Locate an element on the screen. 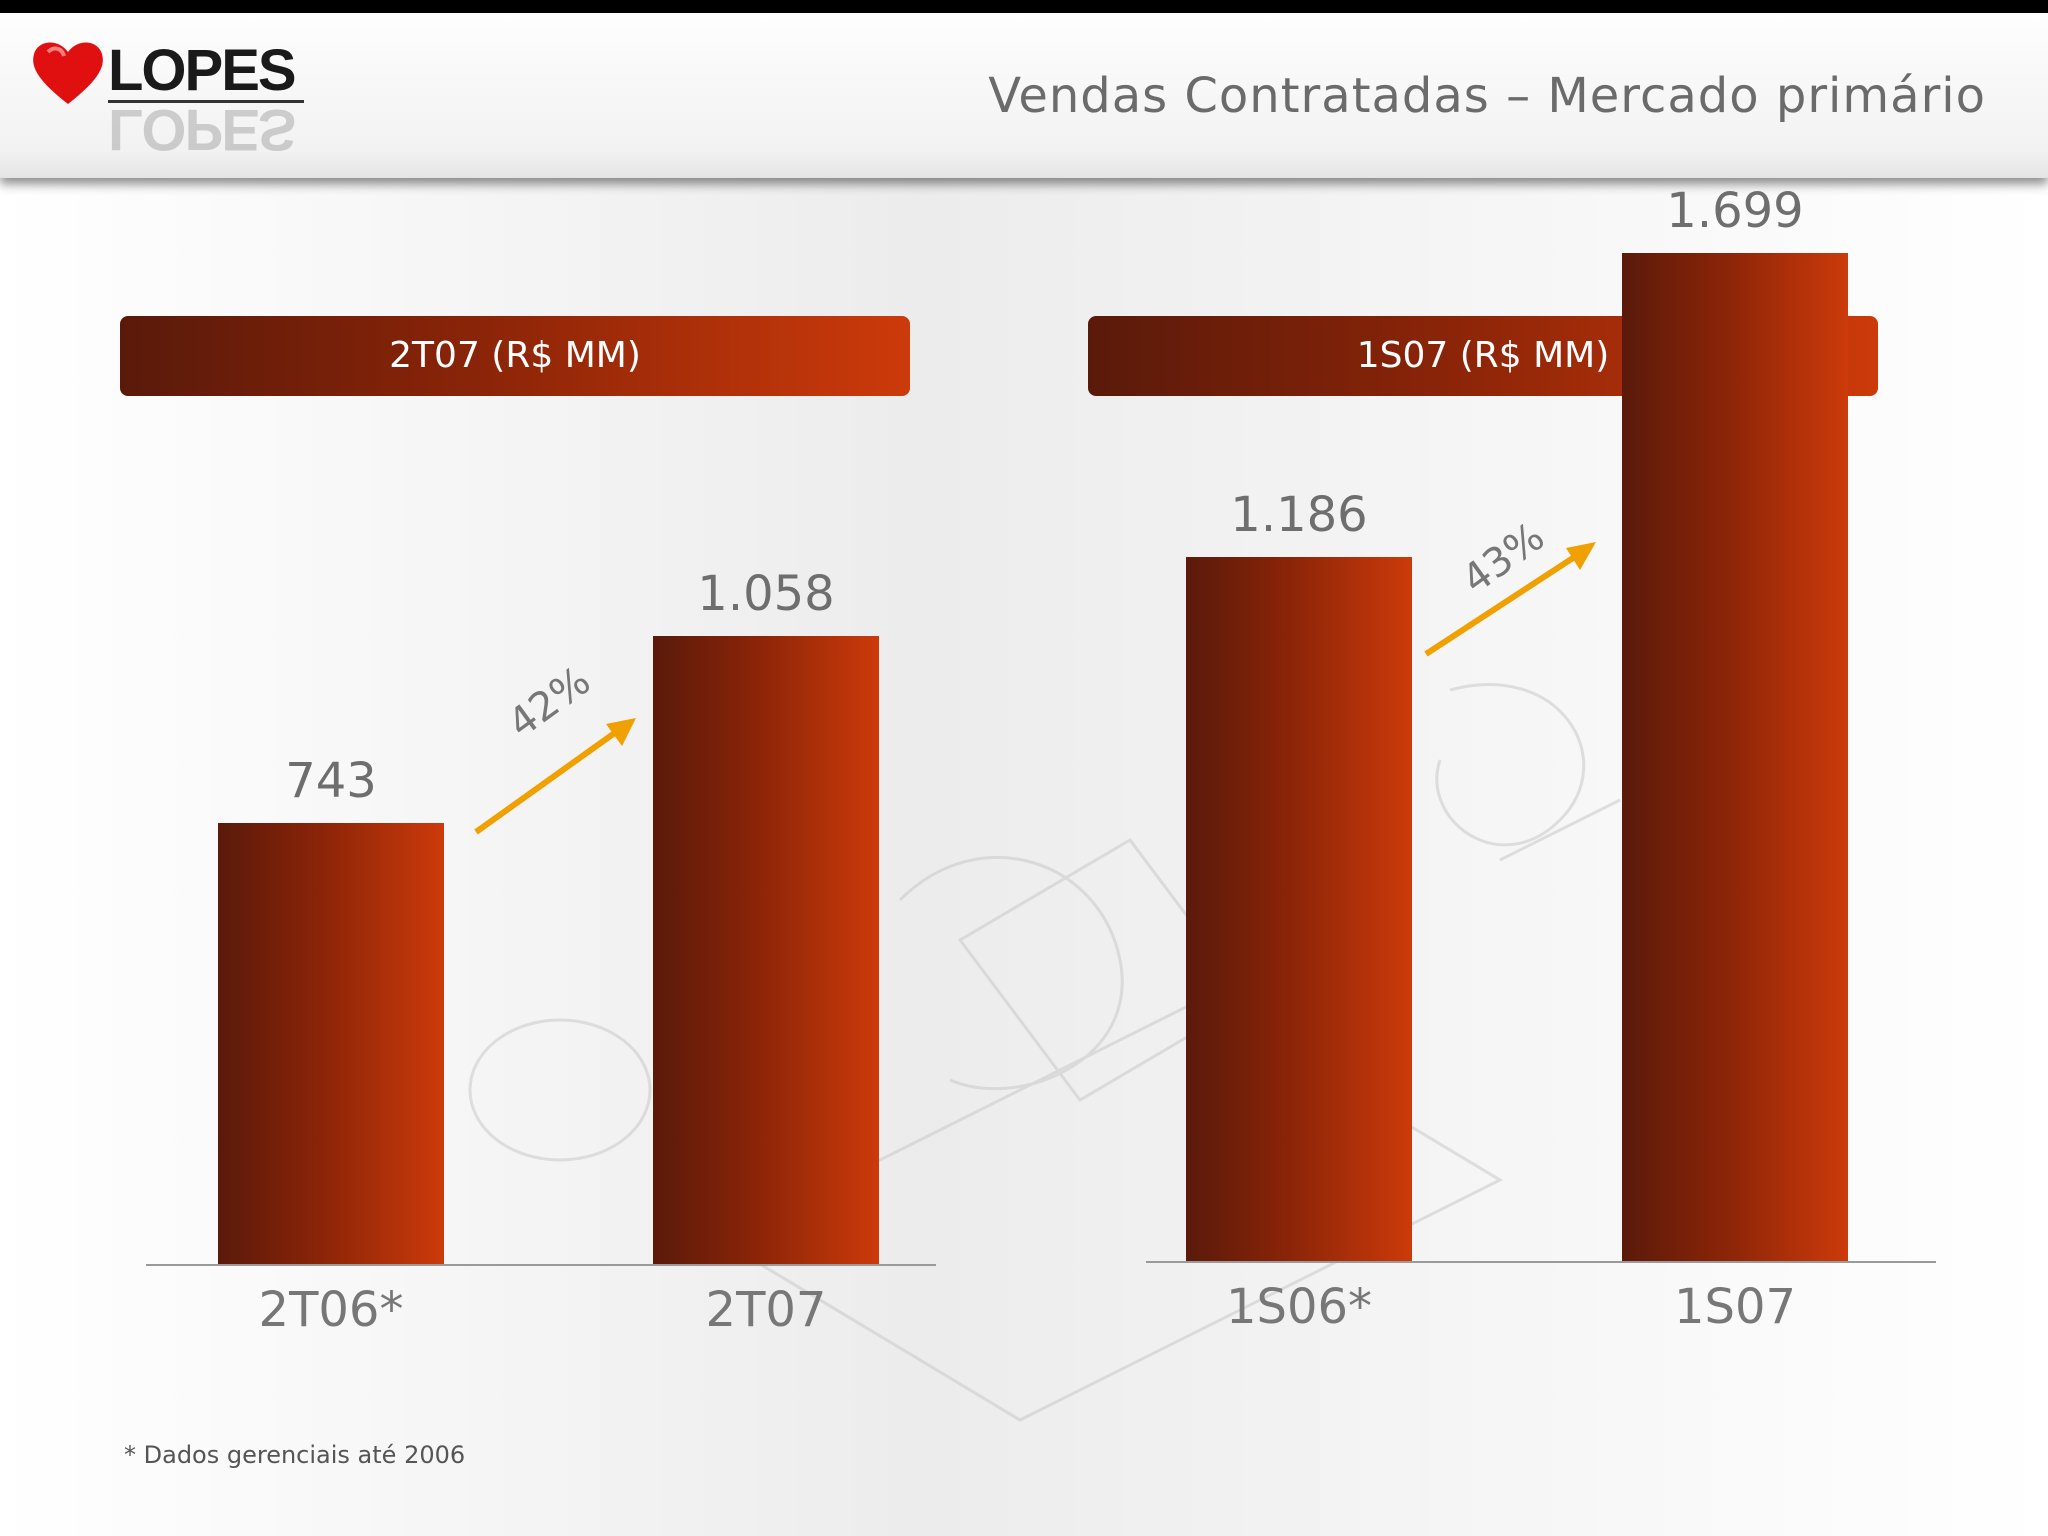 The height and width of the screenshot is (1536, 2048). chart-2-category-1s06: 1S06* is located at coordinates (1299, 1307).